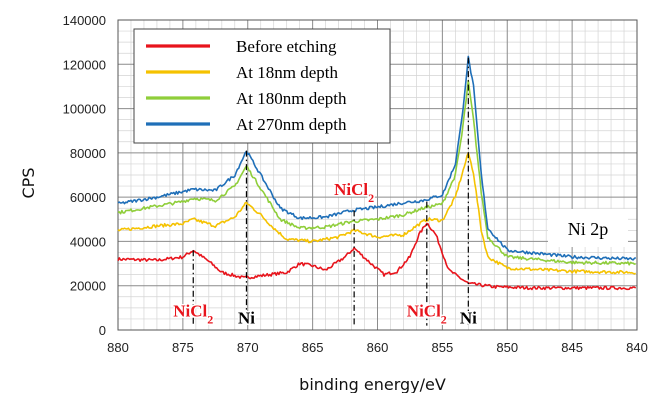 This screenshot has height=393, width=650. What do you see at coordinates (372, 384) in the screenshot?
I see `x-axis-label: binding energy/eV` at bounding box center [372, 384].